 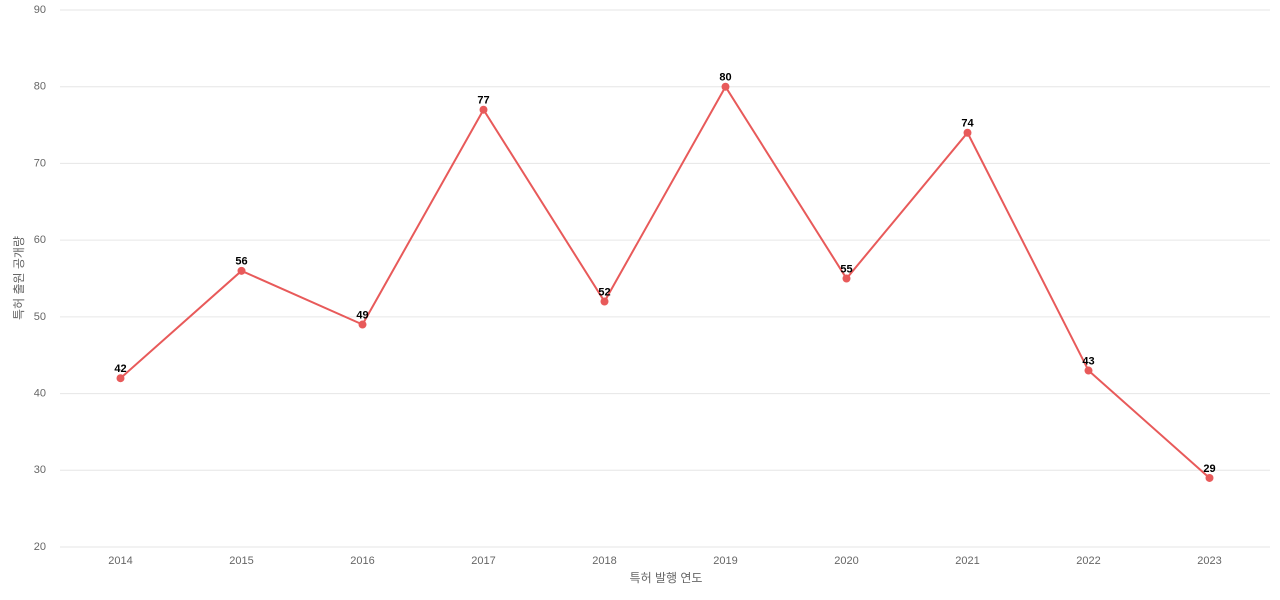 What do you see at coordinates (40, 240) in the screenshot?
I see `y-tick-label: 60` at bounding box center [40, 240].